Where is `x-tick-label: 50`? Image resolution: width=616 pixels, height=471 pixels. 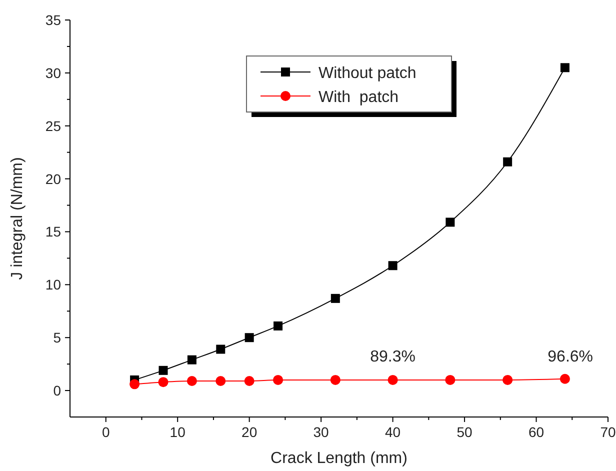 x-tick-label: 50 is located at coordinates (464, 432).